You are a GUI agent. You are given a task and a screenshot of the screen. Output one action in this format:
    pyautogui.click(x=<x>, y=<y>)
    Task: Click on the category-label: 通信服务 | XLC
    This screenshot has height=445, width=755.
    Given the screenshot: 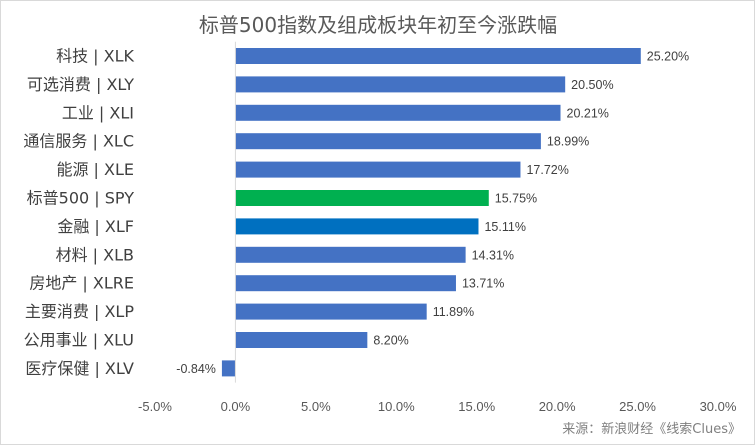 What is the action you would take?
    pyautogui.click(x=78, y=141)
    